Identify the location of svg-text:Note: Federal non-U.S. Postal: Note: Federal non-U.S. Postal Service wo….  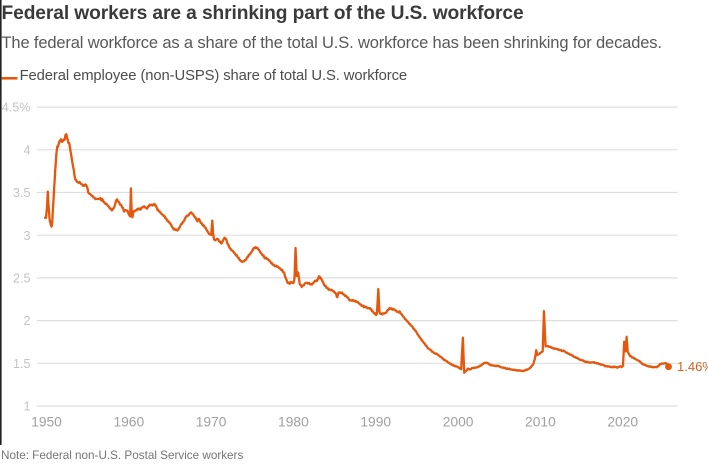
(122, 455).